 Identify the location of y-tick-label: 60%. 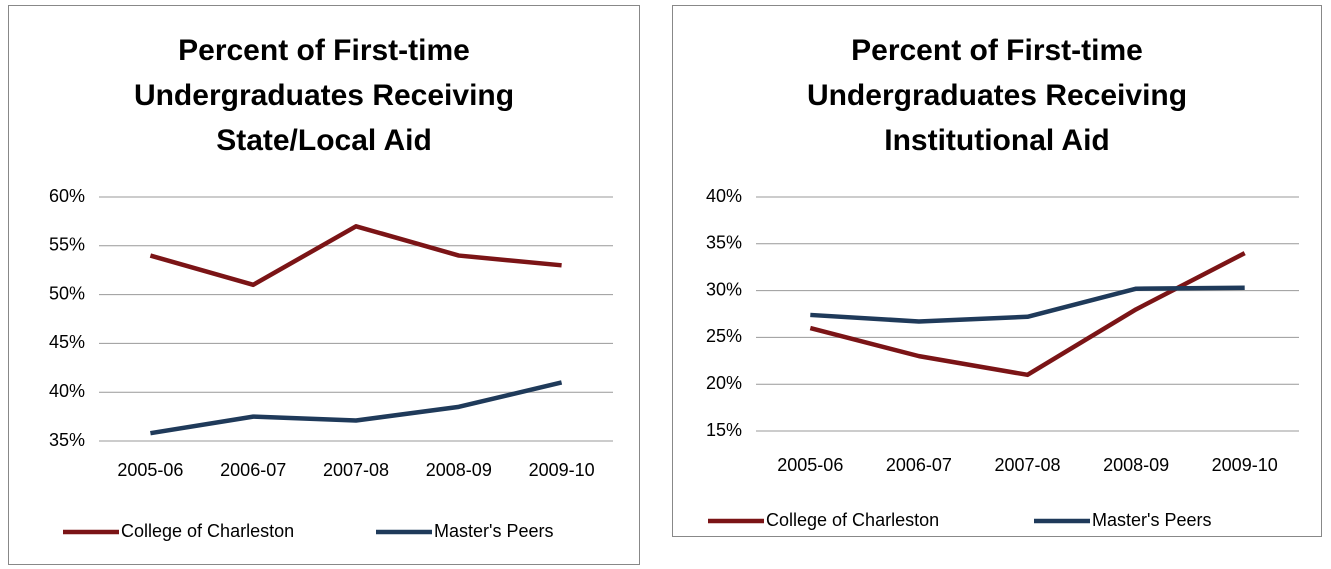
(67, 196).